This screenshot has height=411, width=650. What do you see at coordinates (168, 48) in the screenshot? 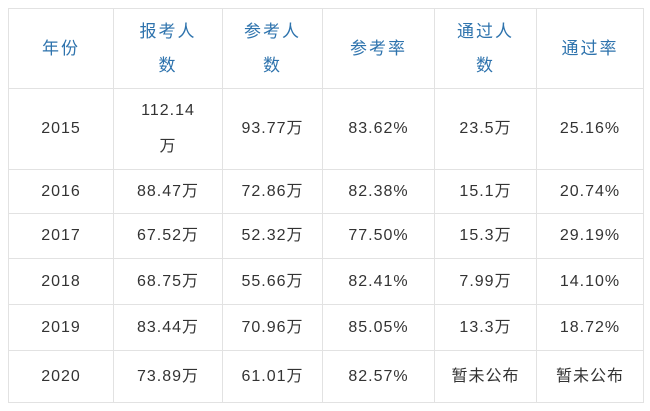
I see `column-header-applicants: 报考人 数` at bounding box center [168, 48].